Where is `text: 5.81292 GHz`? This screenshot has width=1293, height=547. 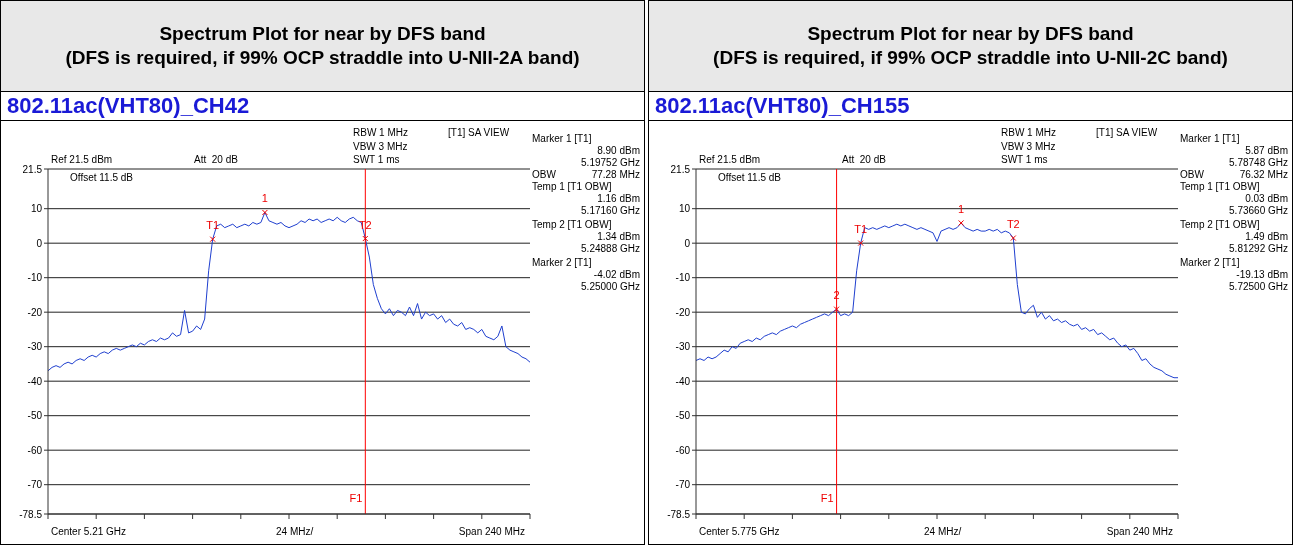 text: 5.81292 GHz is located at coordinates (1258, 249).